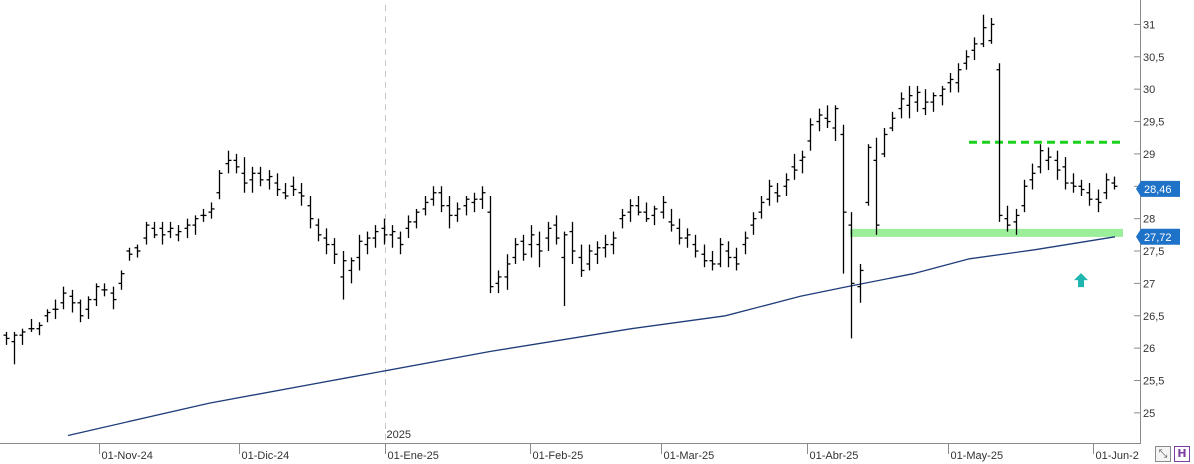  I want to click on save-button: H, so click(1182, 454).